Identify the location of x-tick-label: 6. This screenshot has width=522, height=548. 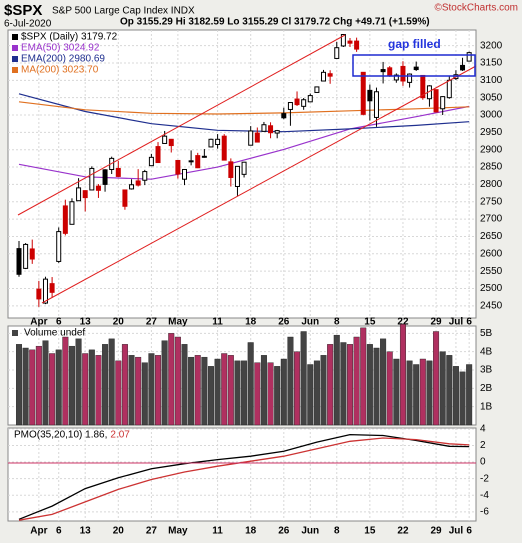
(59, 322).